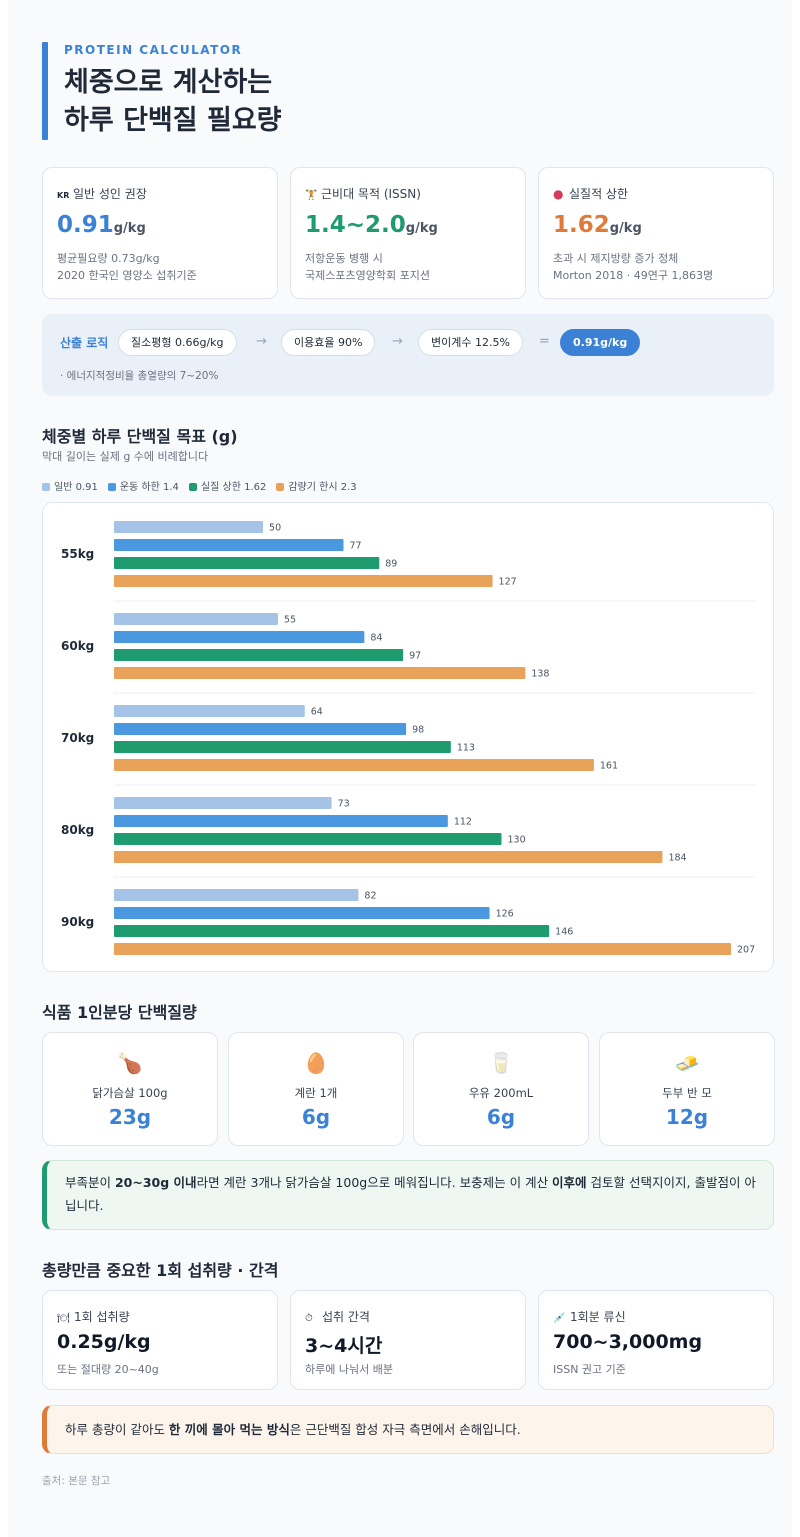 The image size is (800, 1537). Describe the element at coordinates (418, 730) in the screenshot. I see `data-label: 98` at that location.